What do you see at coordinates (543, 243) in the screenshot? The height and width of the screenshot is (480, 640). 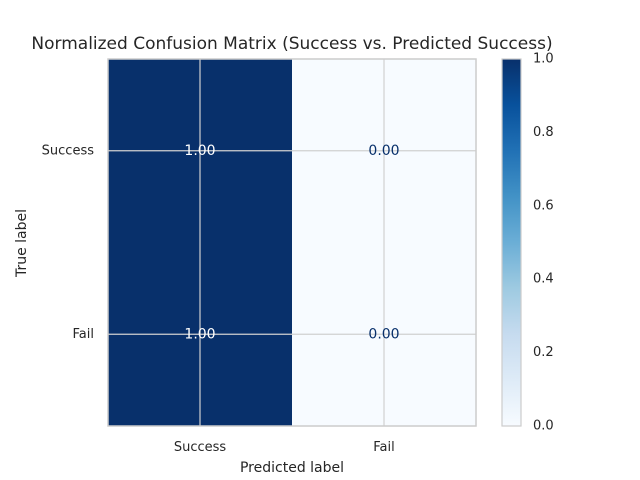 I see `colorbar-tick-labels: 0.0 0.2 0.4 0.6 0.8 1.0` at bounding box center [543, 243].